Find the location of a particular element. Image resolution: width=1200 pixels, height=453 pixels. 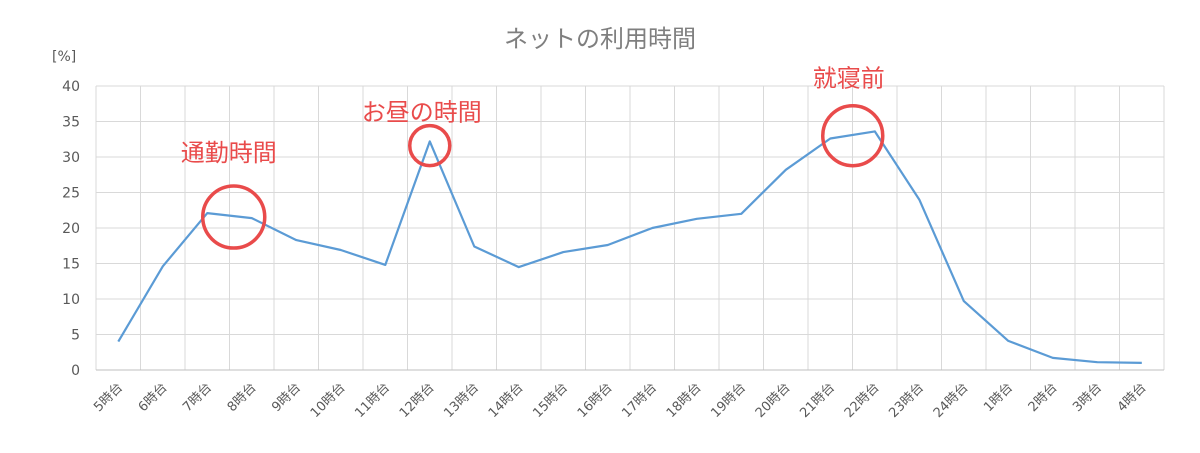

y-tick-label: 40 is located at coordinates (71, 87).